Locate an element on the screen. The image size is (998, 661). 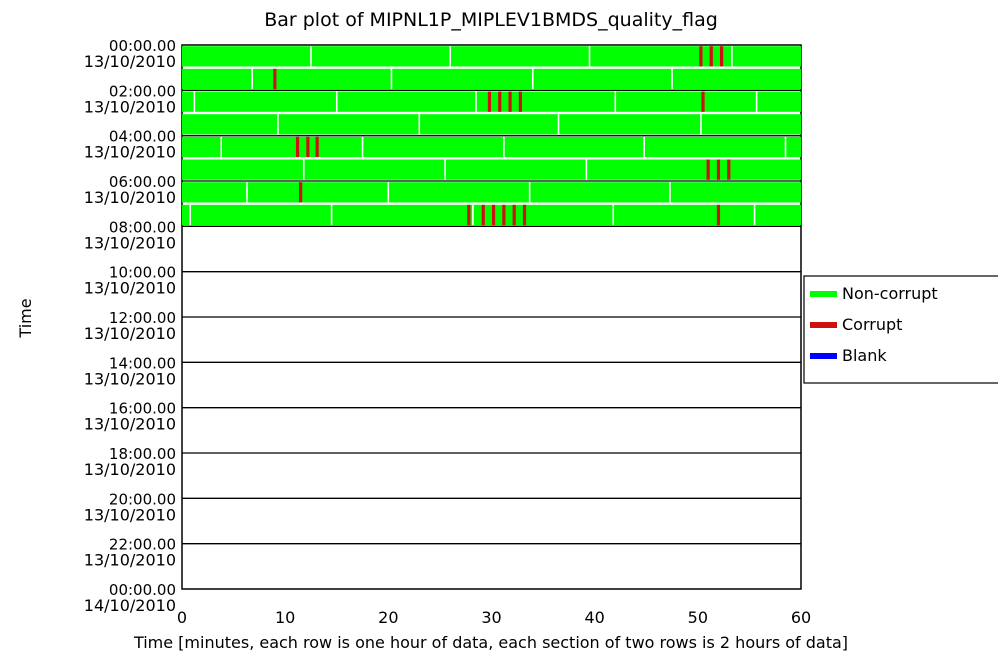
legend-entry: Corrupt is located at coordinates (856, 324).